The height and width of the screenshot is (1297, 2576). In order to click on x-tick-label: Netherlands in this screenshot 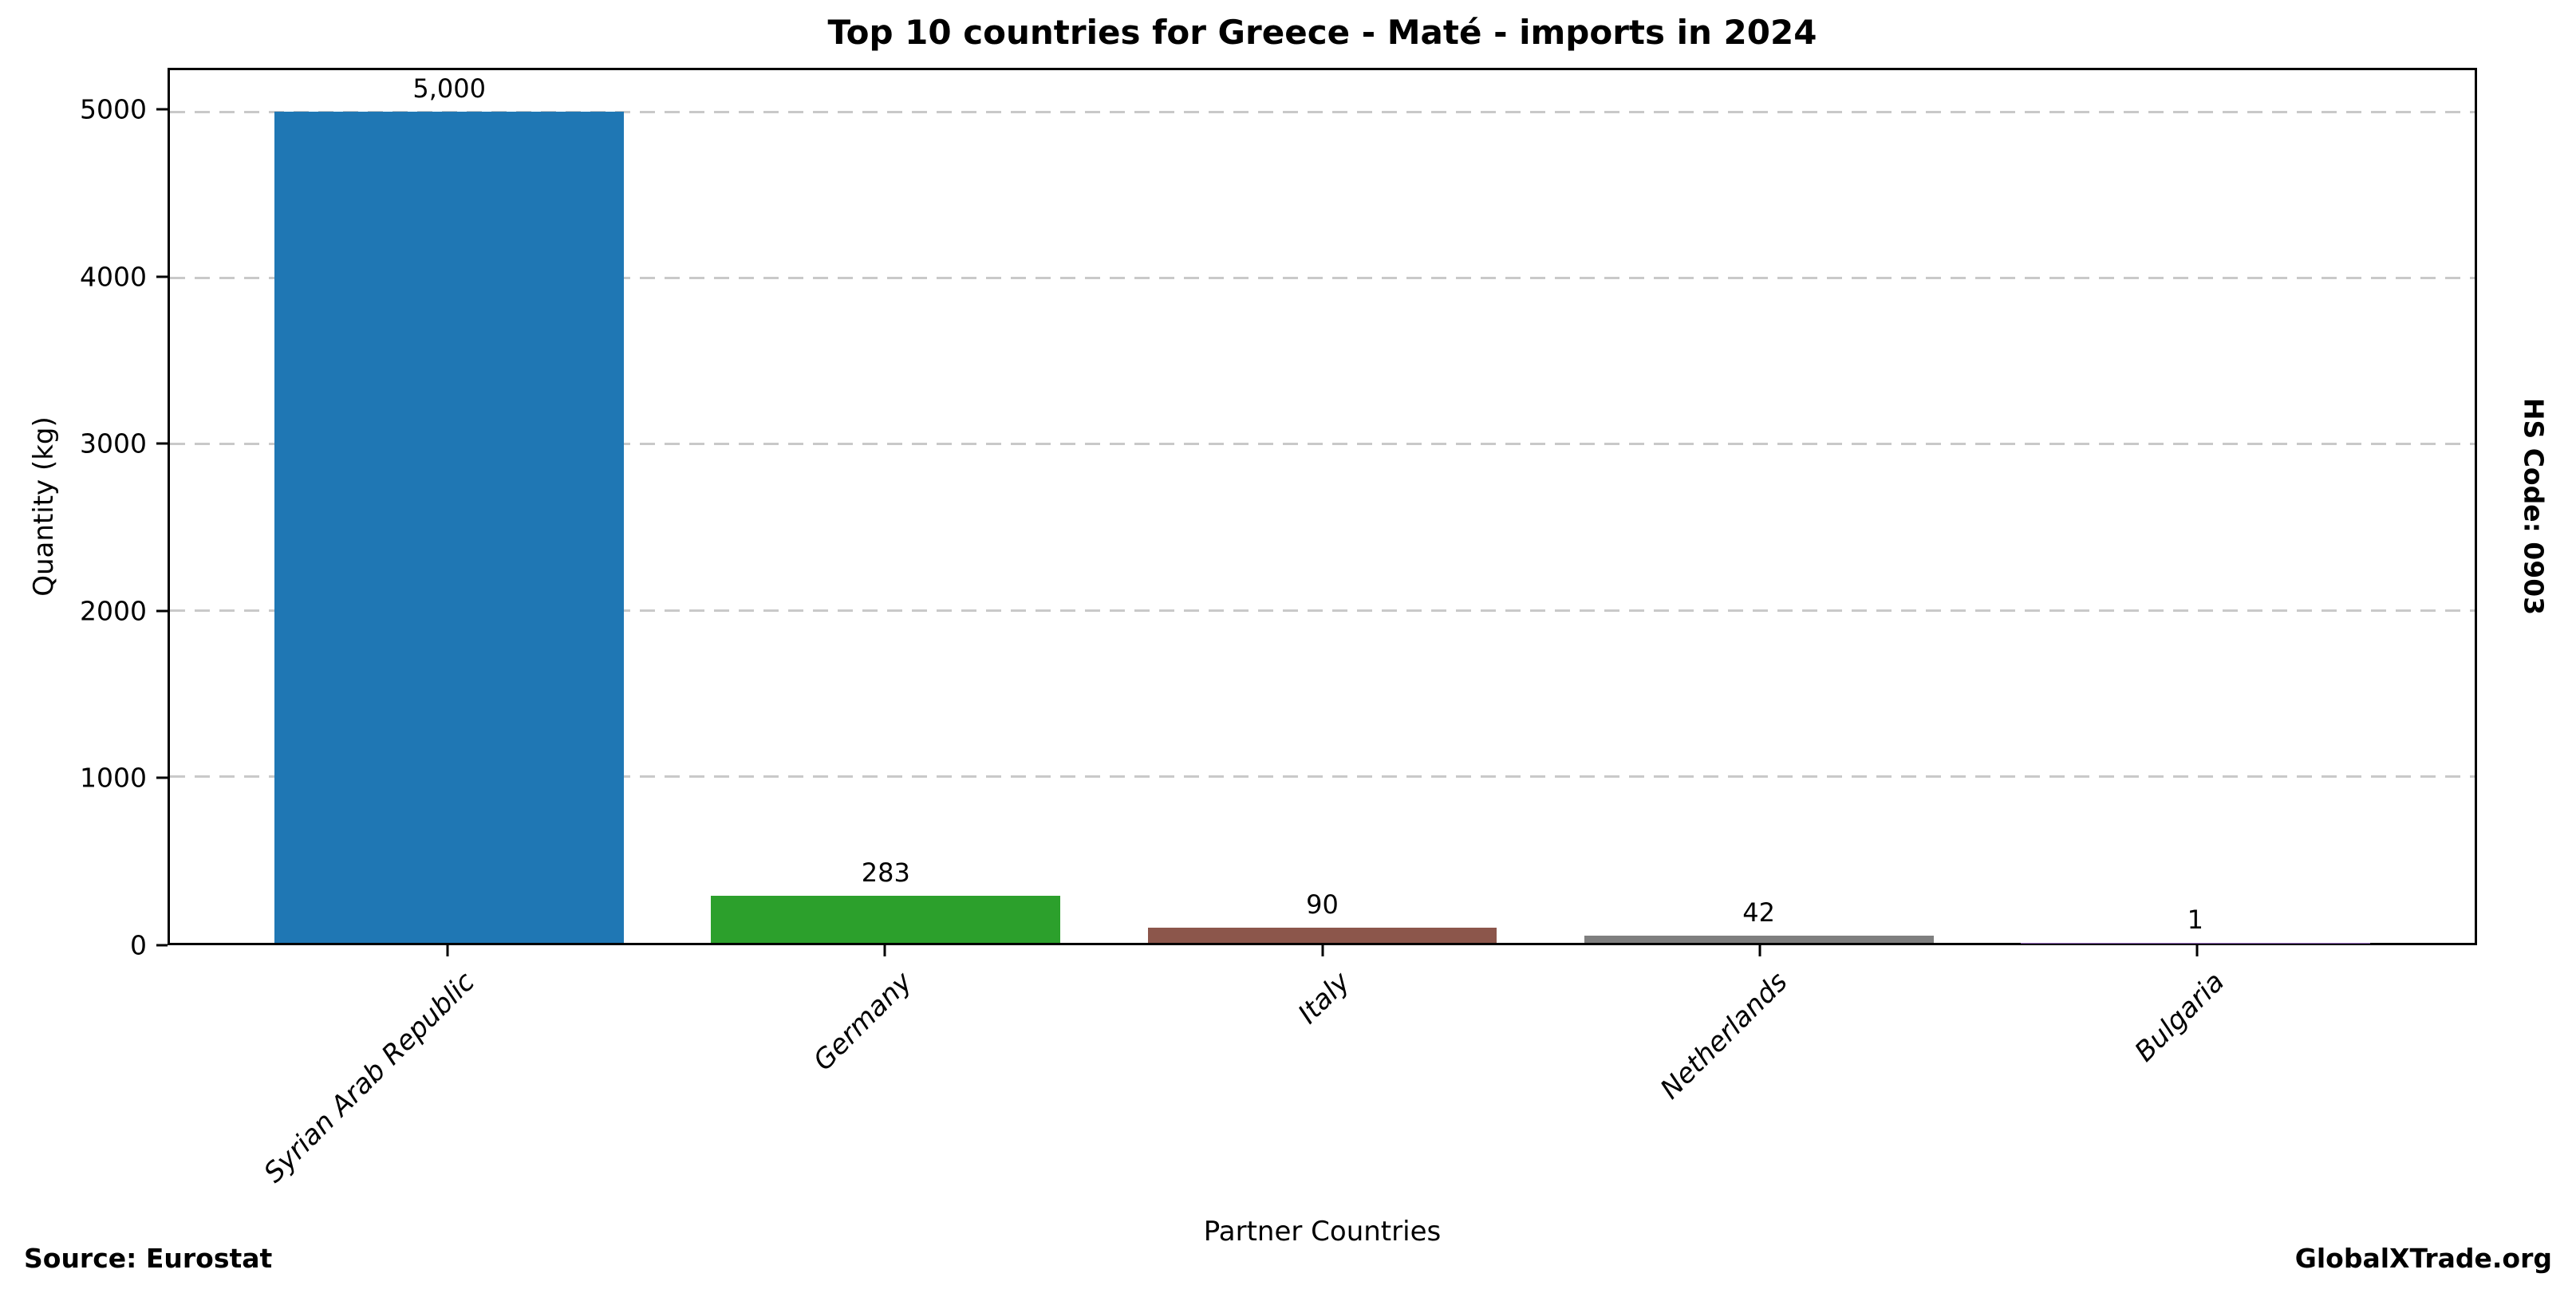, I will do `click(1724, 1036)`.